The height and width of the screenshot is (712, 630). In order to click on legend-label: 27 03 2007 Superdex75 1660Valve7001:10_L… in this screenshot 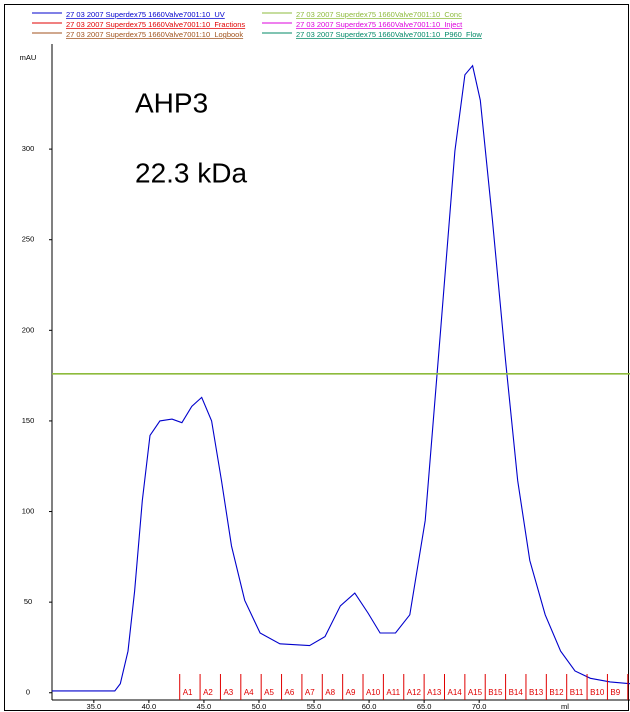, I will do `click(154, 34)`.